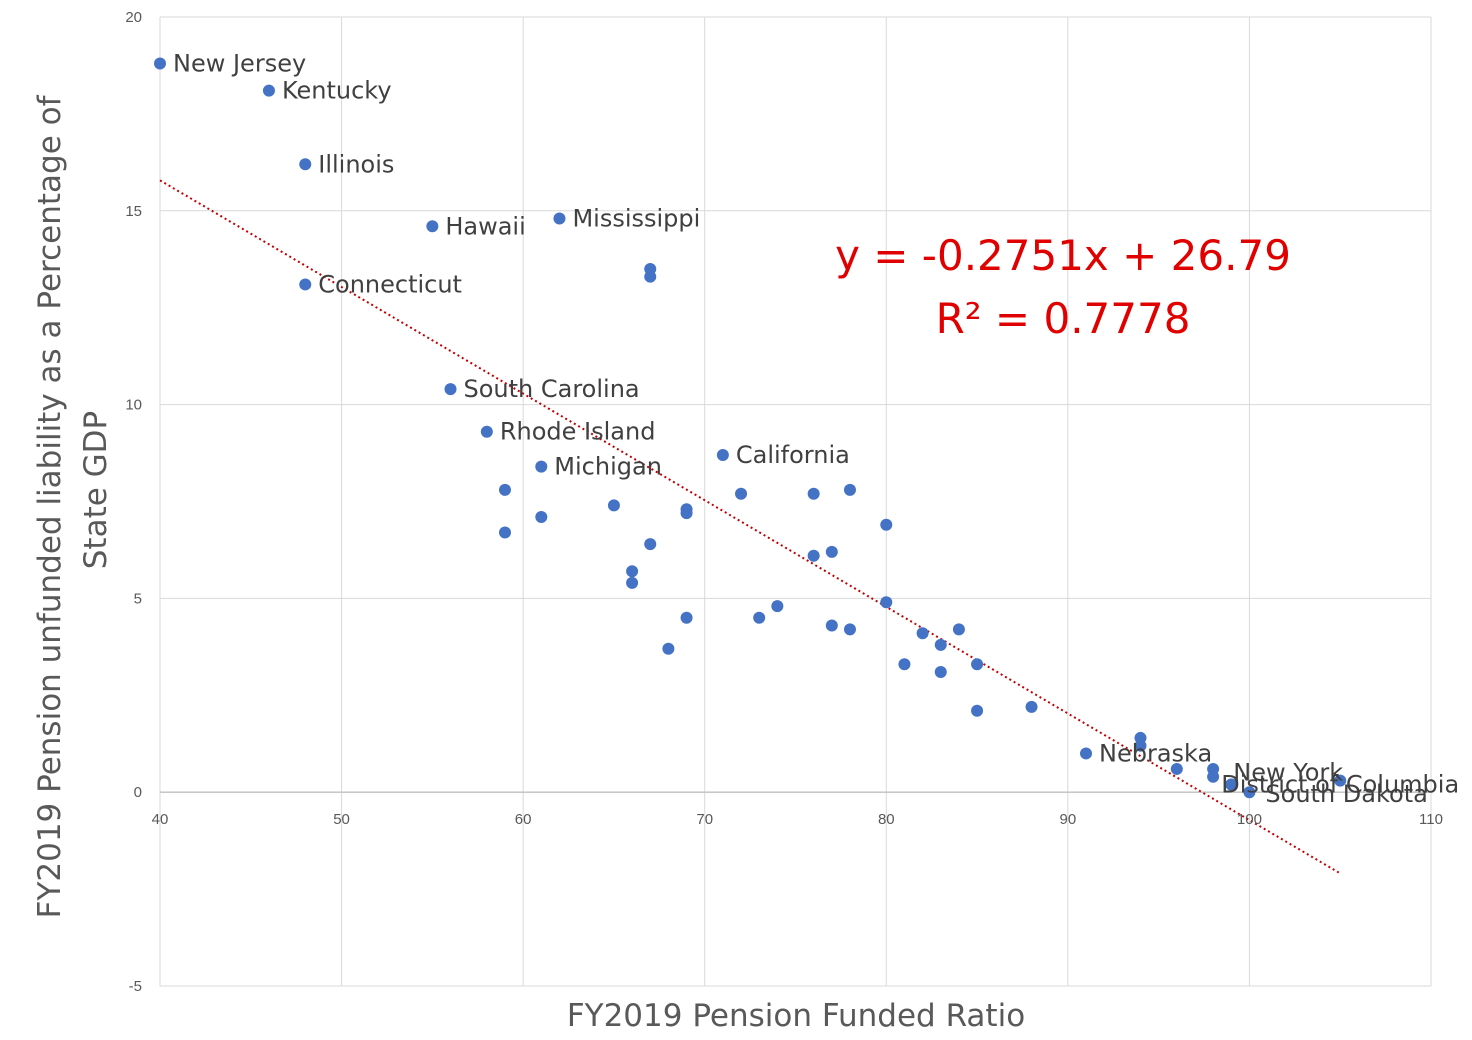  I want to click on point-label-new-jersey: New Jersey, so click(239, 64).